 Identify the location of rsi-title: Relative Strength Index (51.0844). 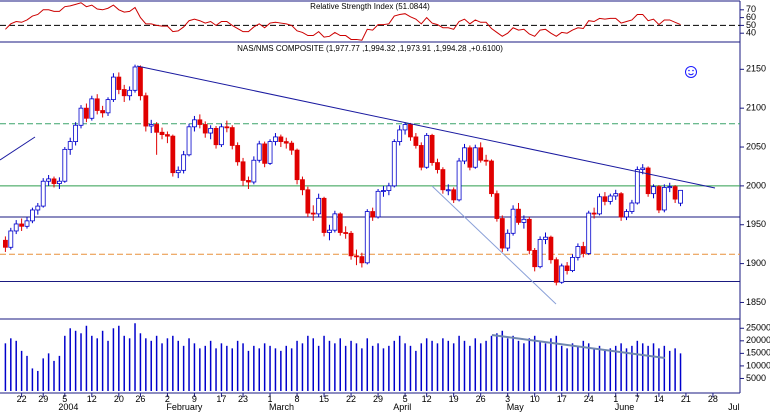
(370, 6).